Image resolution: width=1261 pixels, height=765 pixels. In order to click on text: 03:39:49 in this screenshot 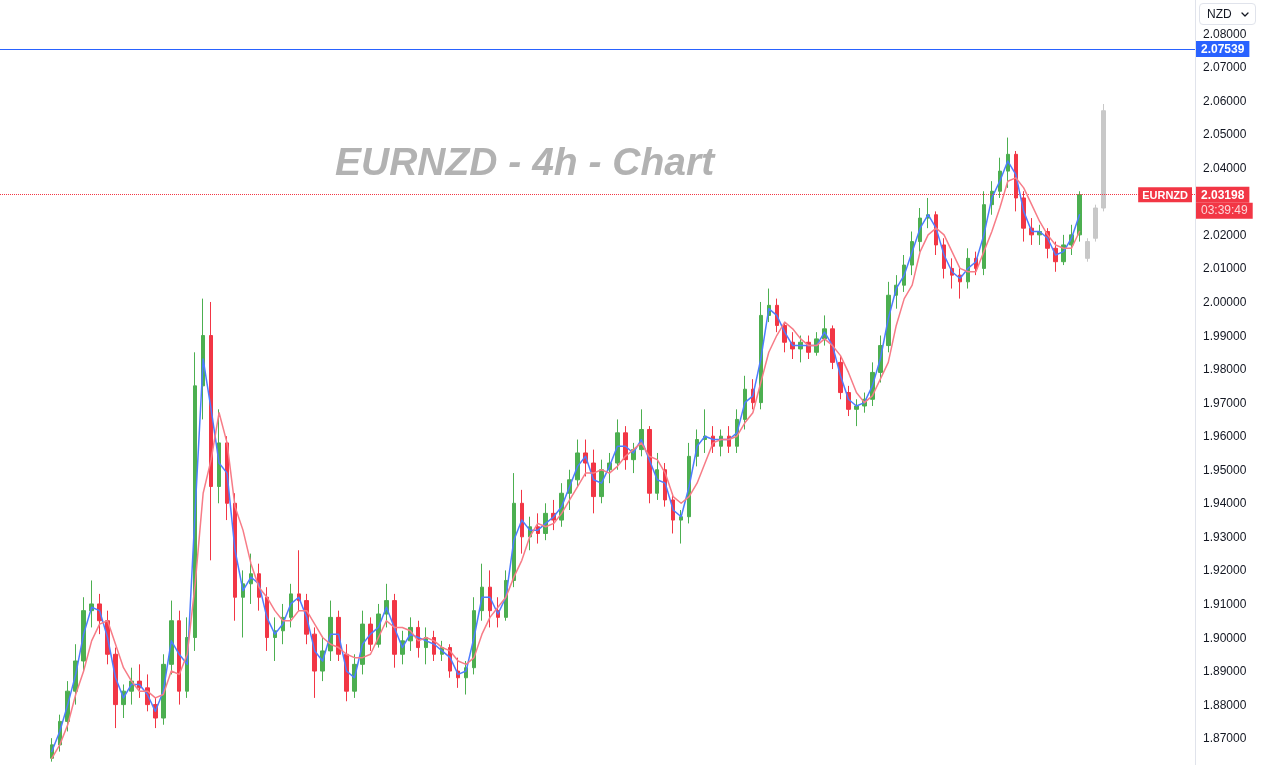, I will do `click(1225, 209)`.